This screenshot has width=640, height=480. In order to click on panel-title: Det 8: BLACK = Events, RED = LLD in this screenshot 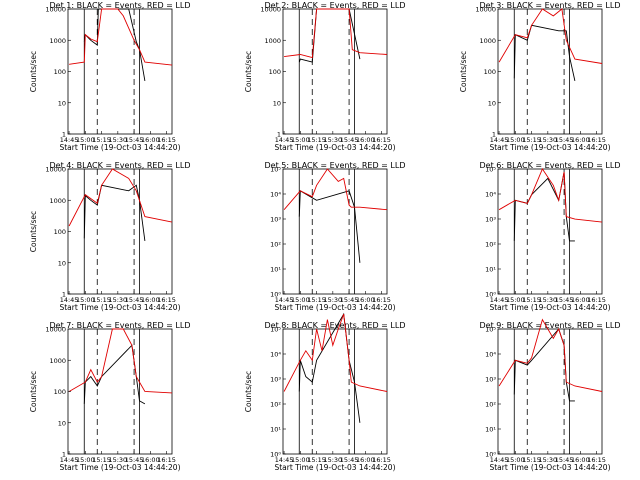, I will do `click(335, 325)`.